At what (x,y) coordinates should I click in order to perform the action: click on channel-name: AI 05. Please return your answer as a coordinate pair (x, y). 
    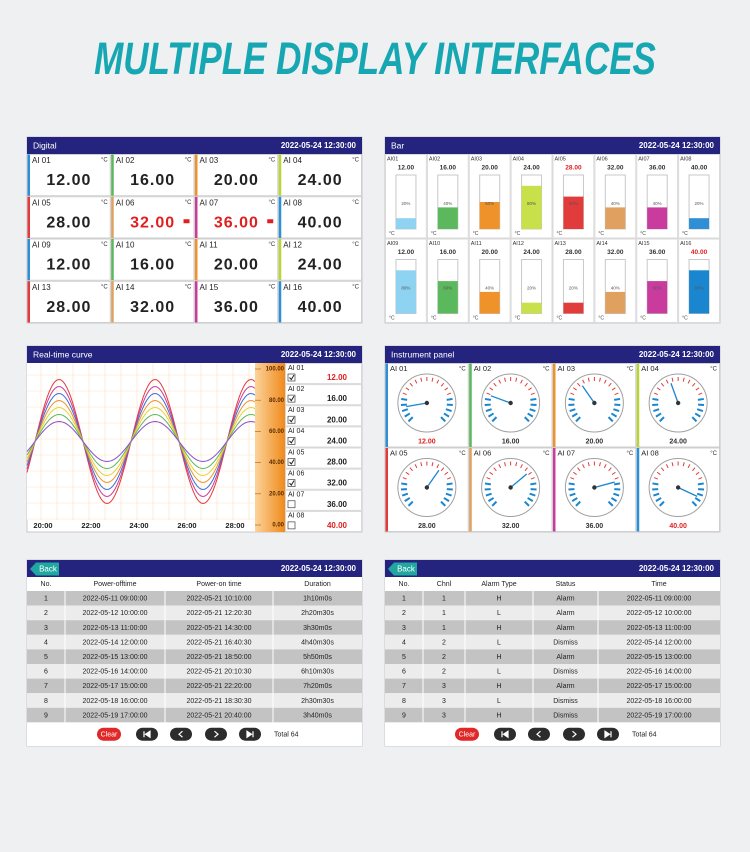
    Looking at the image, I should click on (41, 202).